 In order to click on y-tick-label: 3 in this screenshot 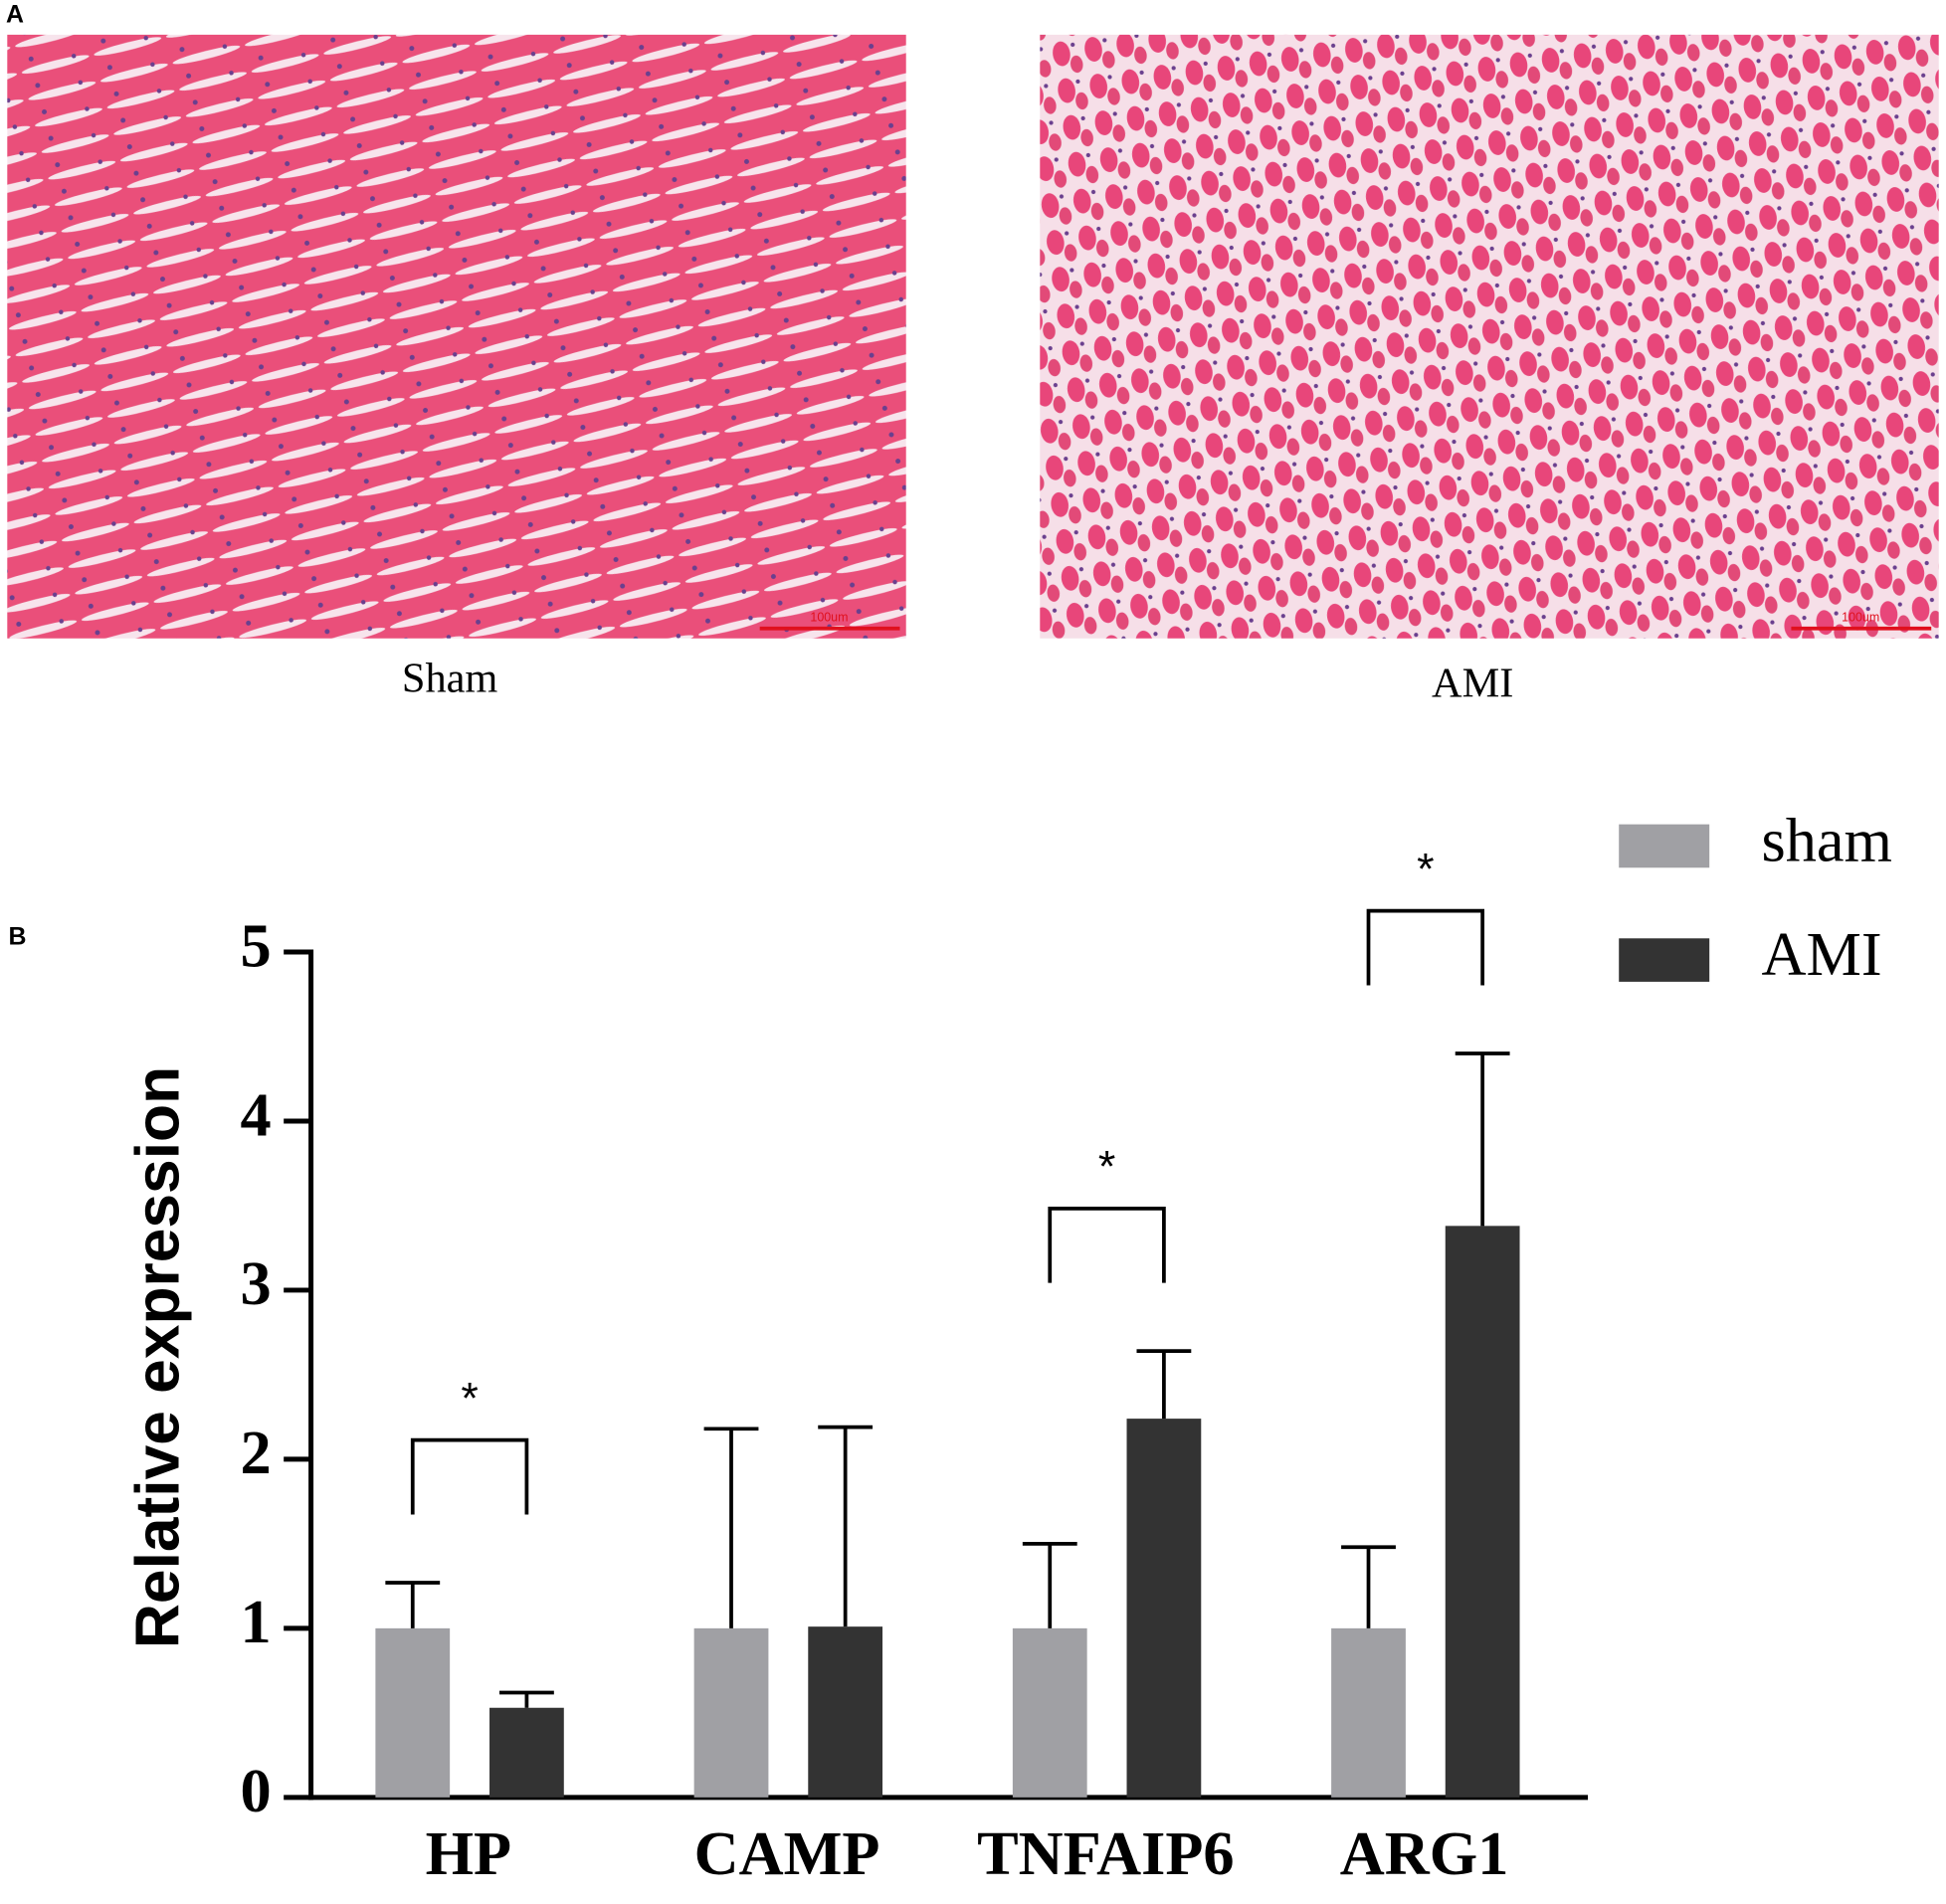, I will do `click(256, 1283)`.